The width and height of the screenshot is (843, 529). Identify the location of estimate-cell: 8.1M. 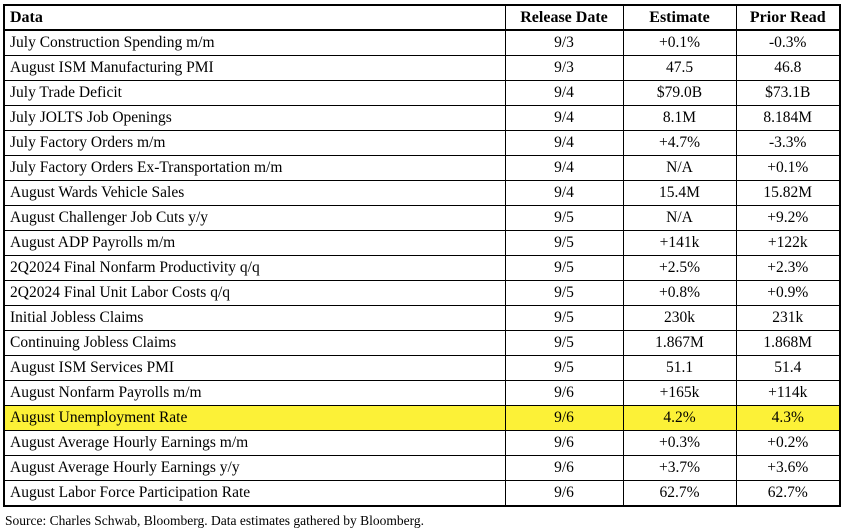
(679, 118).